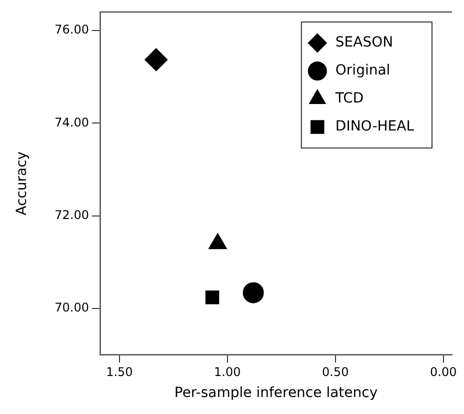 The image size is (464, 414). What do you see at coordinates (22, 183) in the screenshot?
I see `y-axis-title: Accuracy` at bounding box center [22, 183].